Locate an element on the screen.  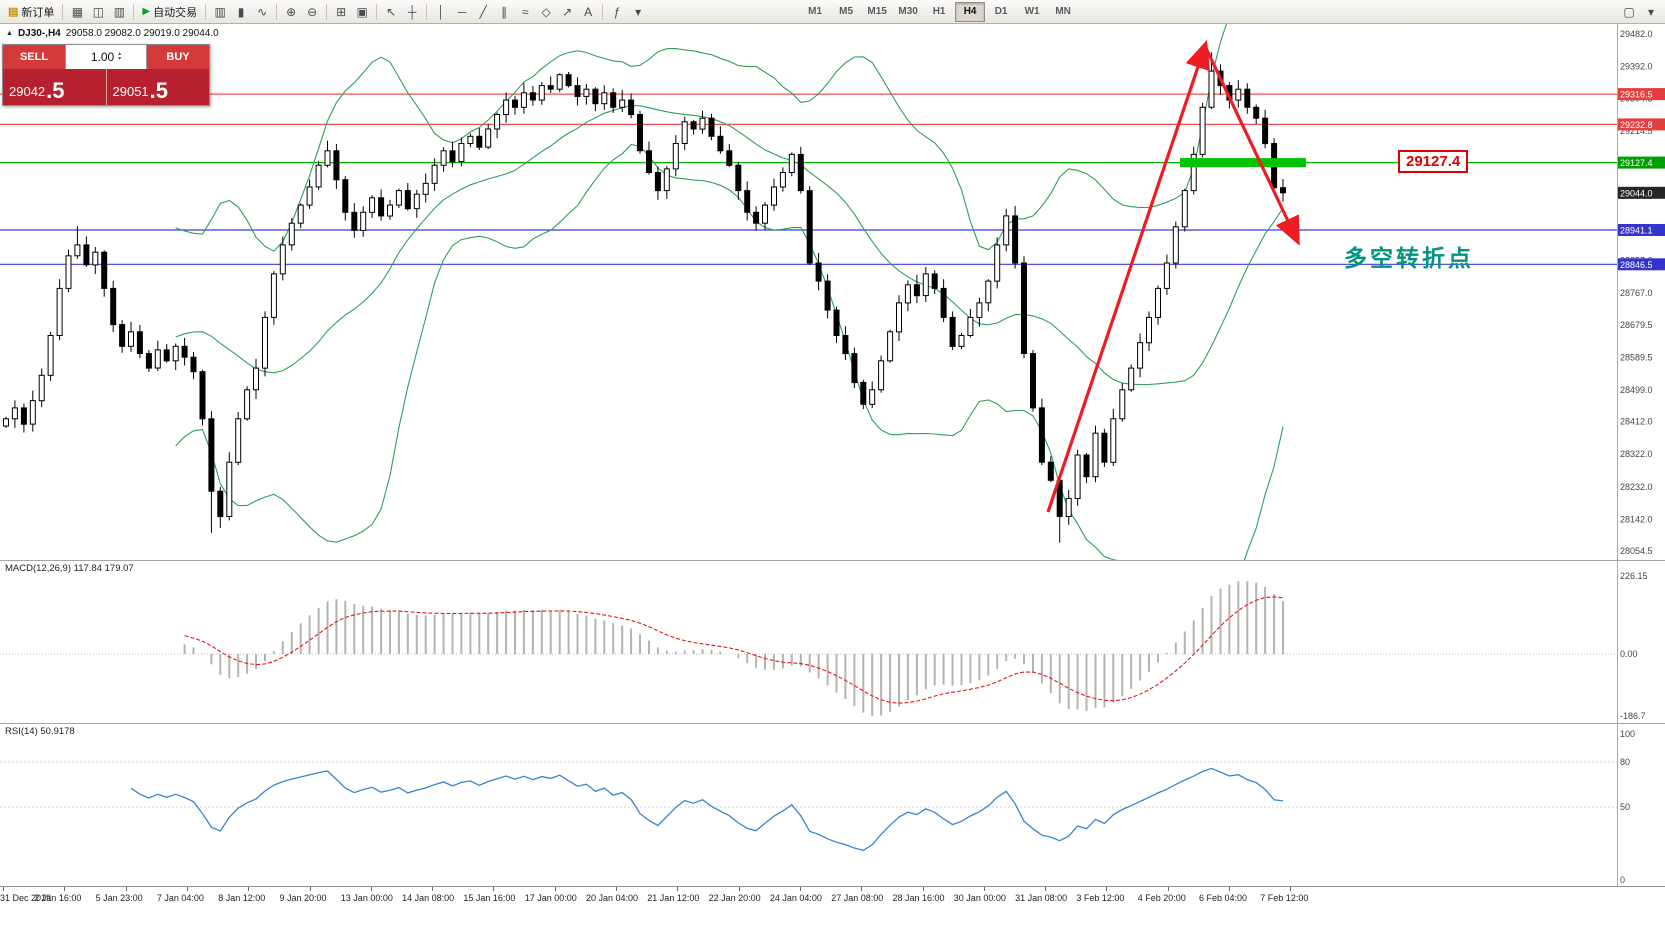
indicators-icon: ƒ is located at coordinates (617, 11).